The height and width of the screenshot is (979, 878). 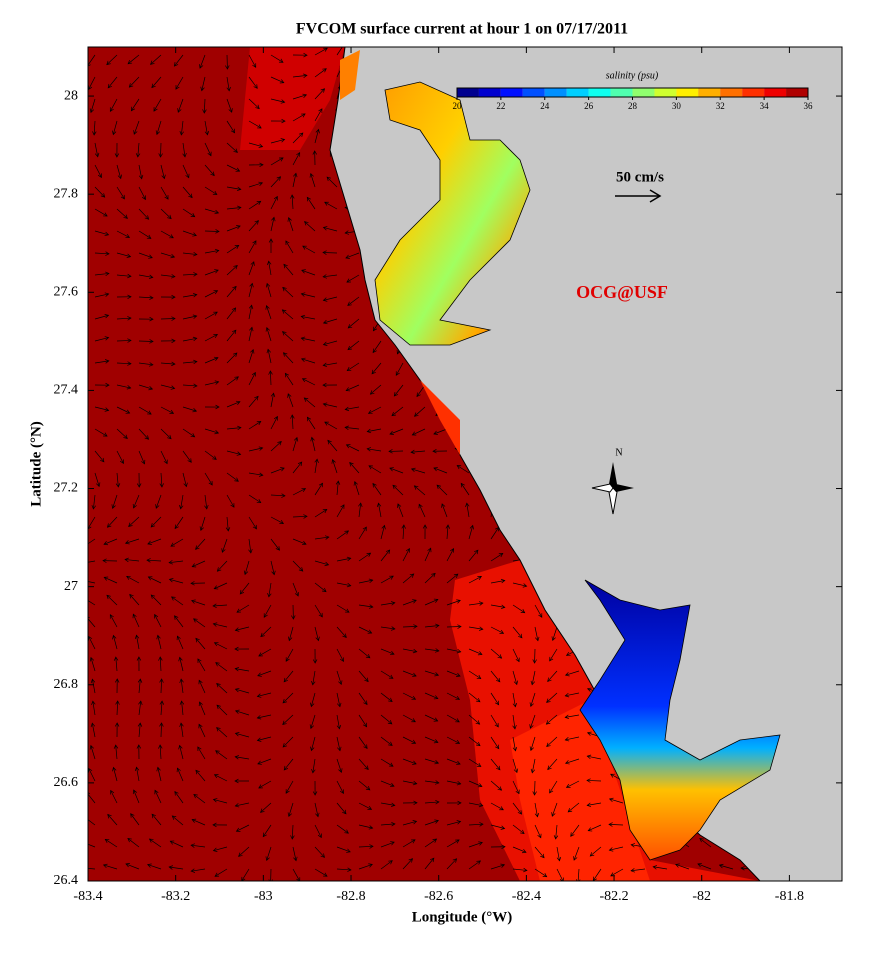 What do you see at coordinates (66, 488) in the screenshot?
I see `y-tick-label: 27.2` at bounding box center [66, 488].